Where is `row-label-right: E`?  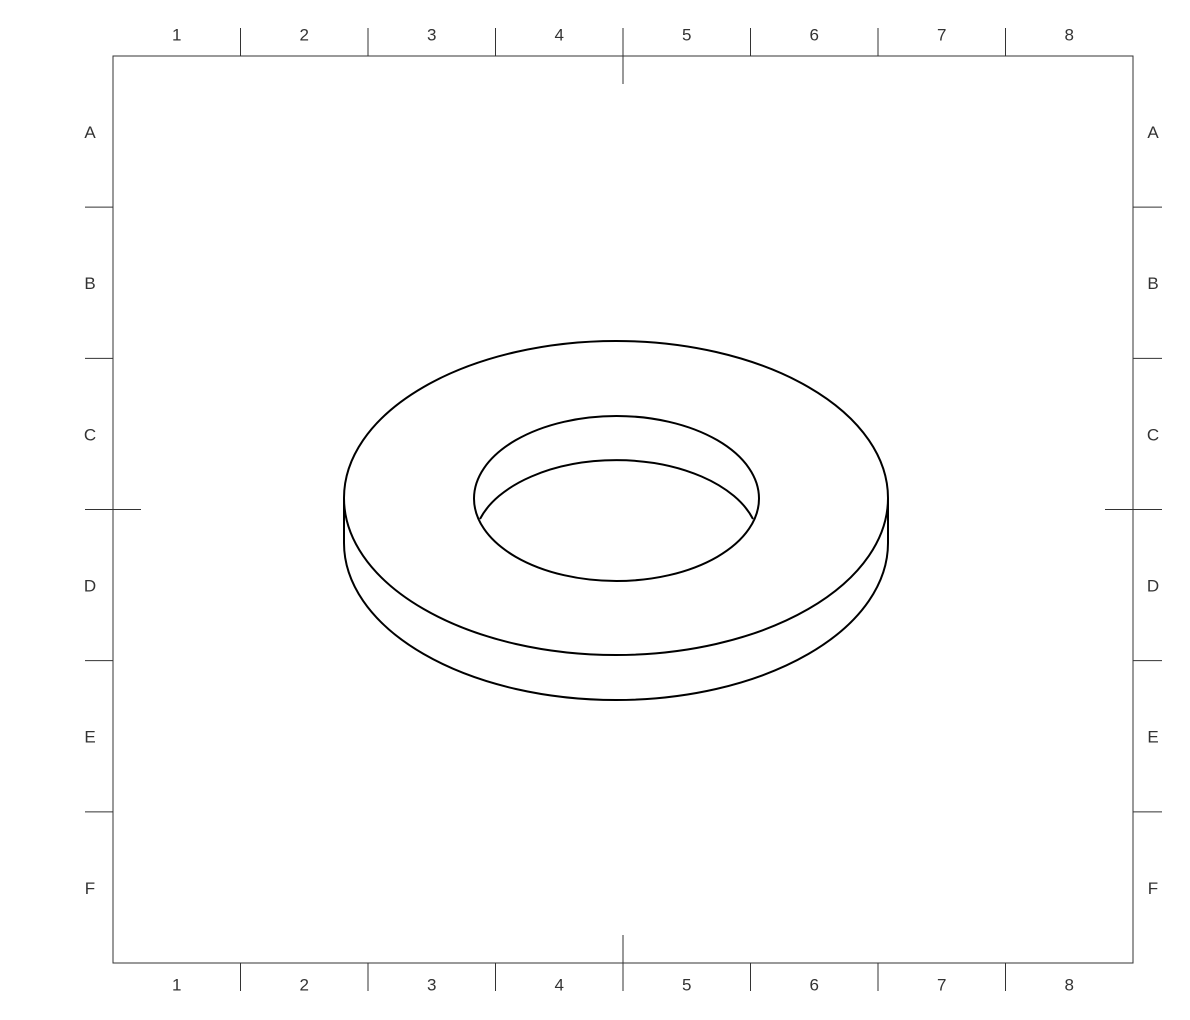
row-label-right: E is located at coordinates (1152, 737).